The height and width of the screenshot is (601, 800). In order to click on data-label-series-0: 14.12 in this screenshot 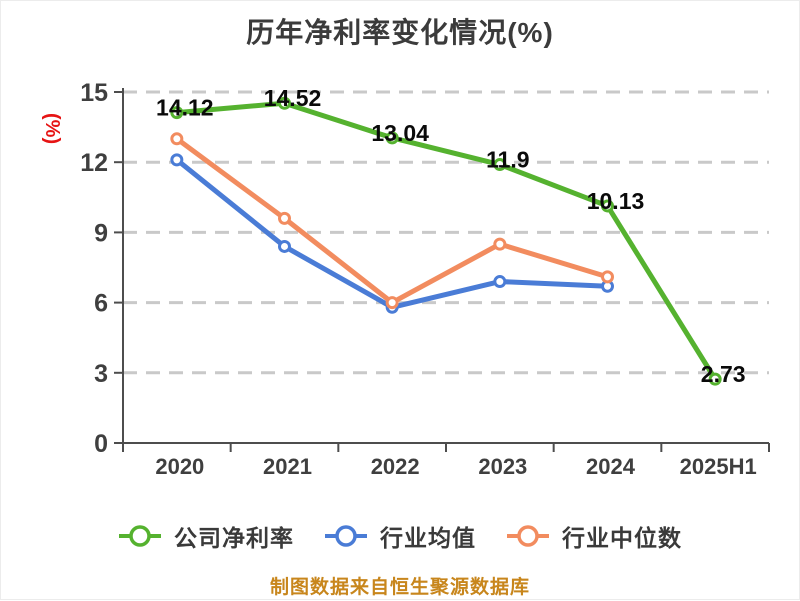, I will do `click(185, 108)`.